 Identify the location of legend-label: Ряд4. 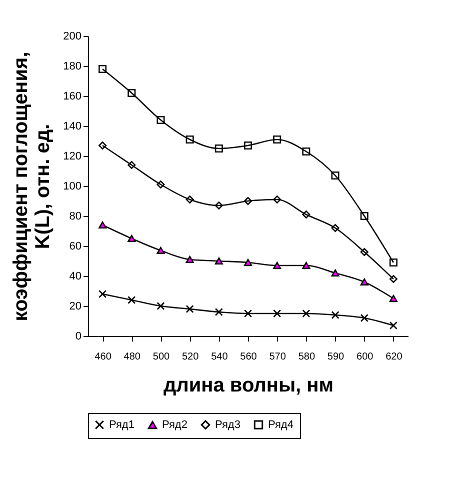
(281, 424).